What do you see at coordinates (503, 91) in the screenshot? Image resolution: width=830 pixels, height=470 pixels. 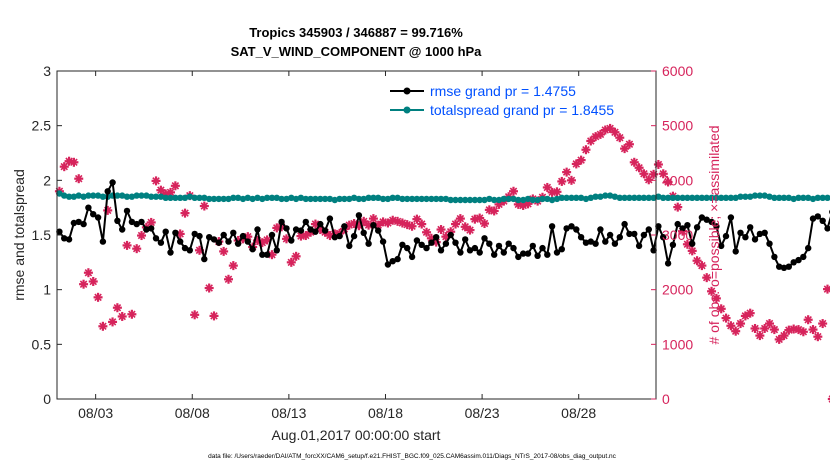 I see `legend-rmse-label: rmse grand pr = 1.4755` at bounding box center [503, 91].